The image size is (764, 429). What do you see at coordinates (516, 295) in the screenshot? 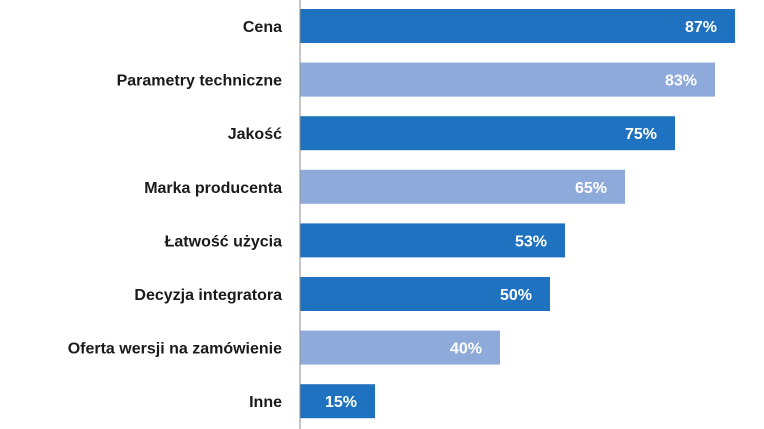
I see `value-label-5: 50%` at bounding box center [516, 295].